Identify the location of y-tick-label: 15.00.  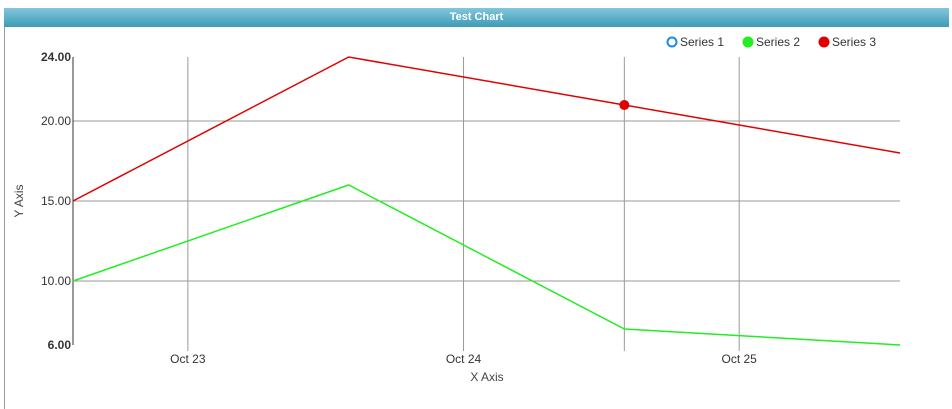
(56, 201).